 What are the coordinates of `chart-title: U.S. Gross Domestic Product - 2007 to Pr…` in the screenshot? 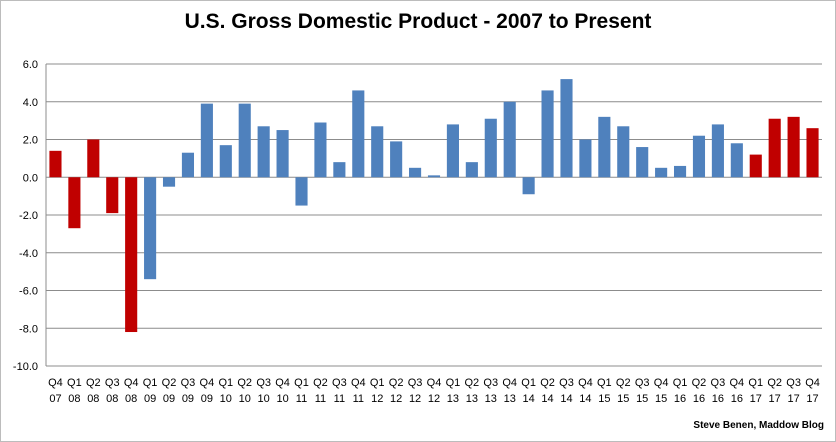 It's located at (418, 21).